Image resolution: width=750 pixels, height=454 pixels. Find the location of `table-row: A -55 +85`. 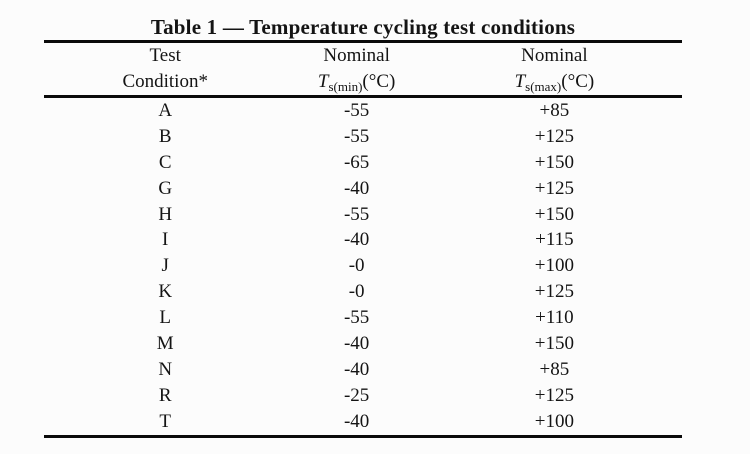

table-row: A -55 +85 is located at coordinates (363, 111).